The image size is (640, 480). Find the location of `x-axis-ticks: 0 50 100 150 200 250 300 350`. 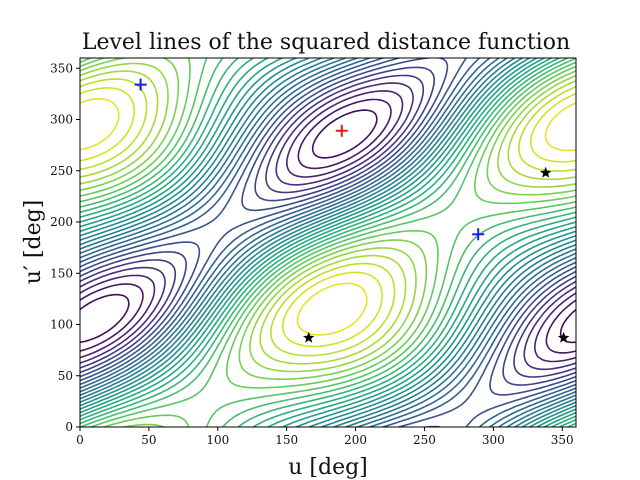

x-axis-ticks: 0 50 100 150 200 250 300 350 is located at coordinates (325, 437).